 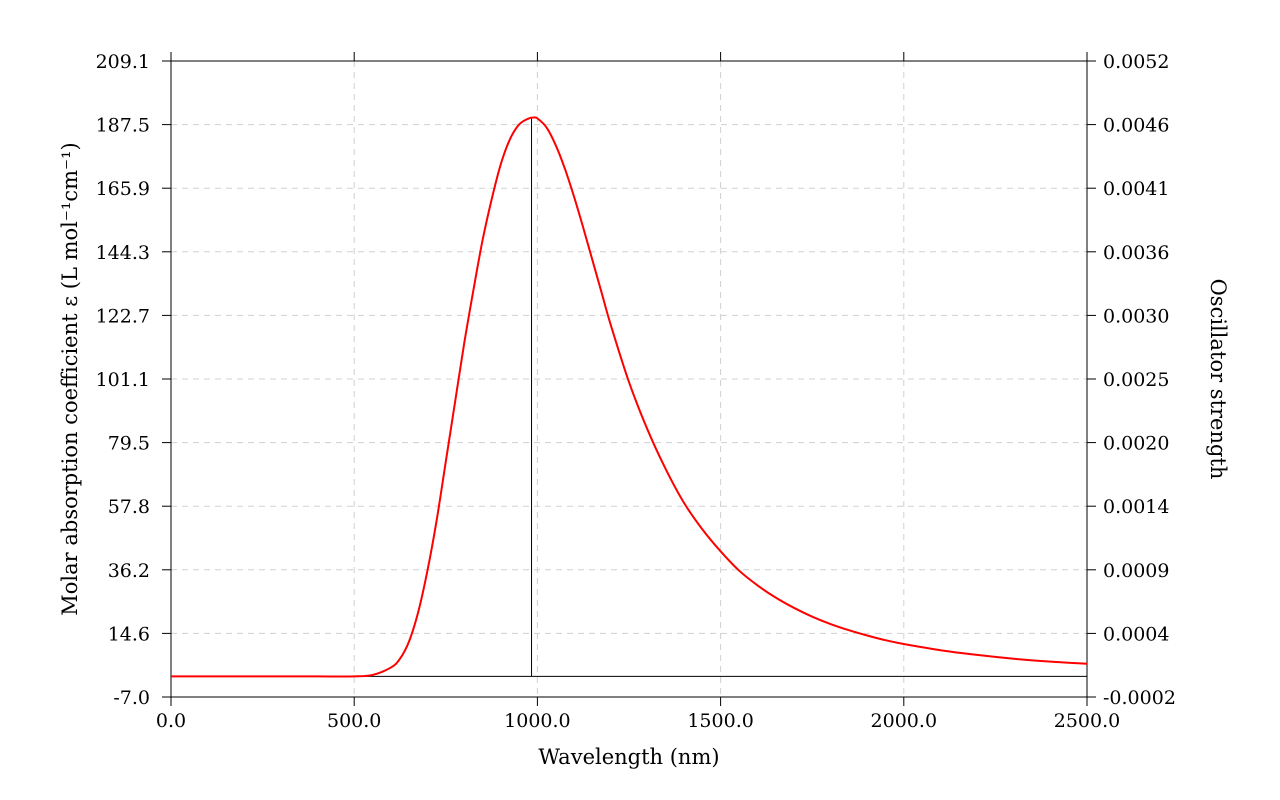 What do you see at coordinates (129, 507) in the screenshot?
I see `y-tick-label: 57.8` at bounding box center [129, 507].